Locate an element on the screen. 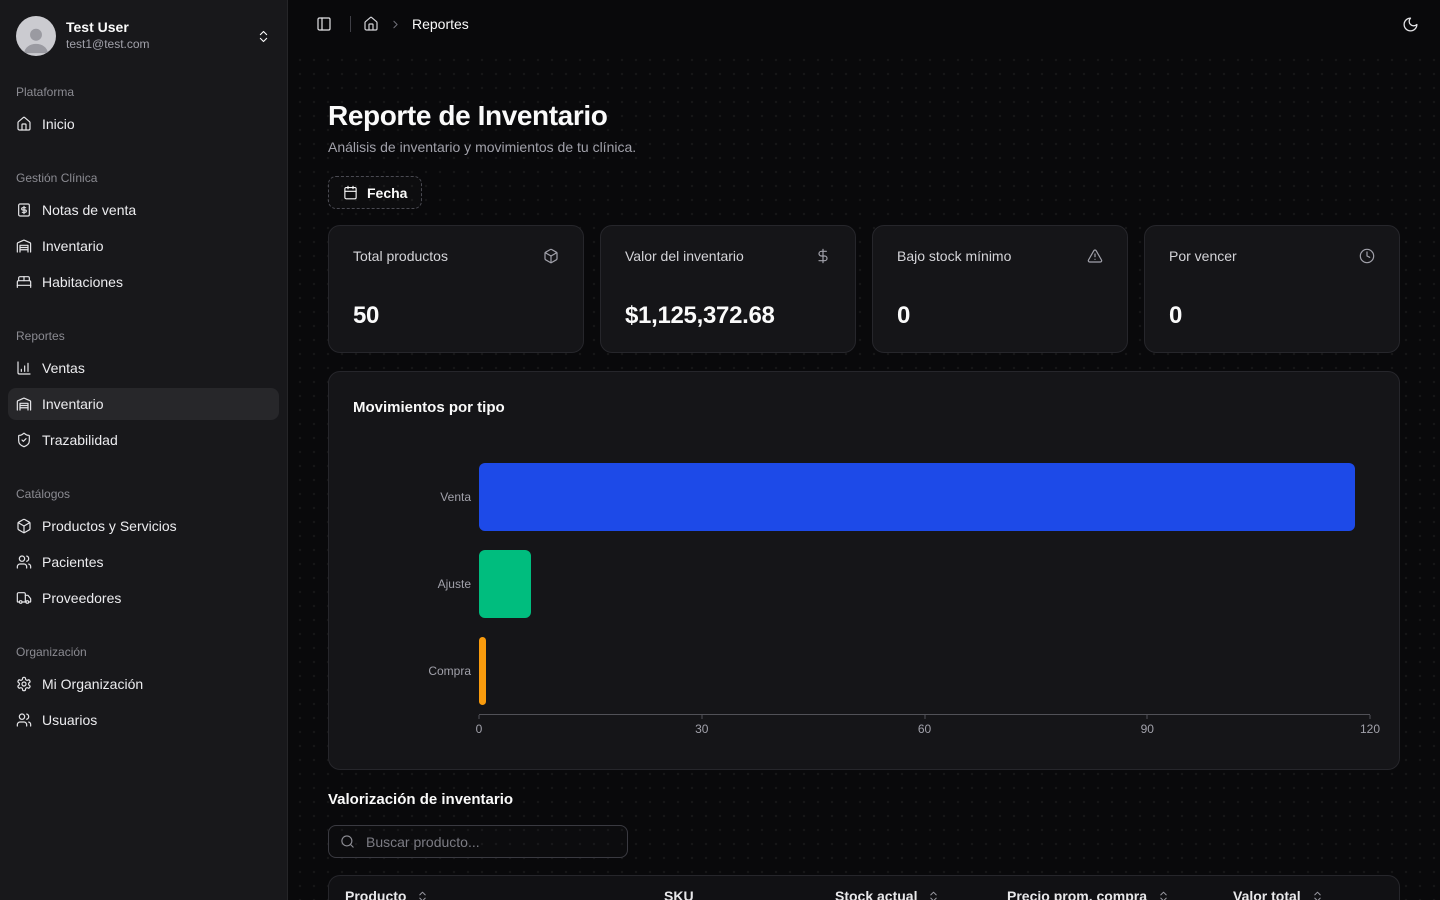  sidebar-item-mi-organizacion: Mi Organización is located at coordinates (143, 684).